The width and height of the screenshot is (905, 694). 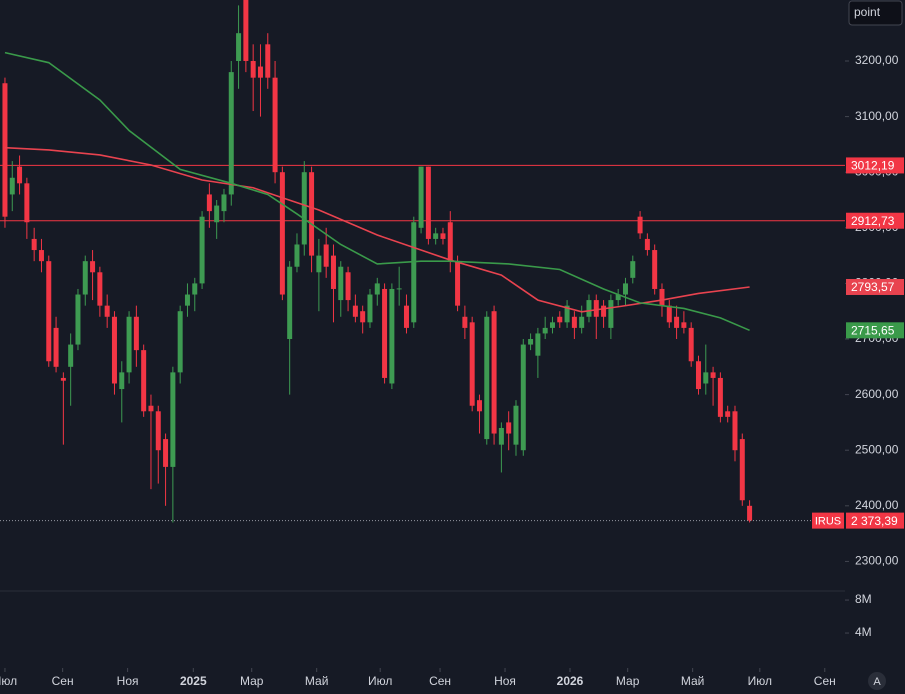 I want to click on y-tick-label: 2300,00, so click(x=877, y=561).